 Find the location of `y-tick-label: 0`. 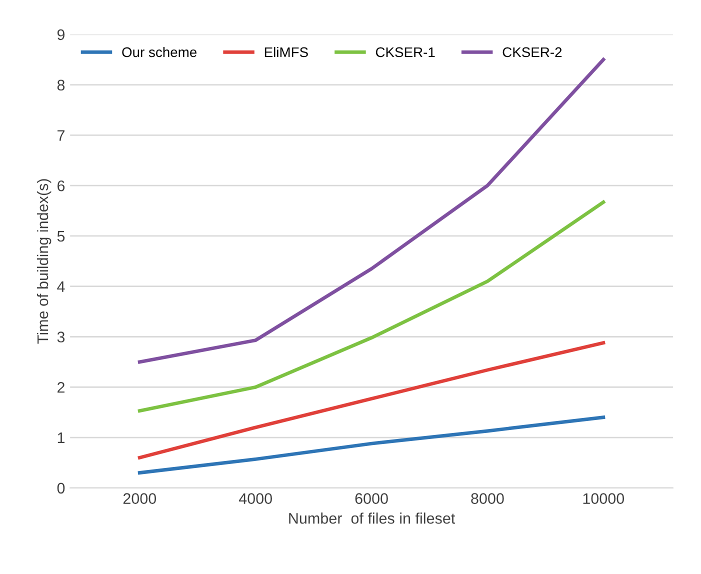

y-tick-label: 0 is located at coordinates (61, 488).